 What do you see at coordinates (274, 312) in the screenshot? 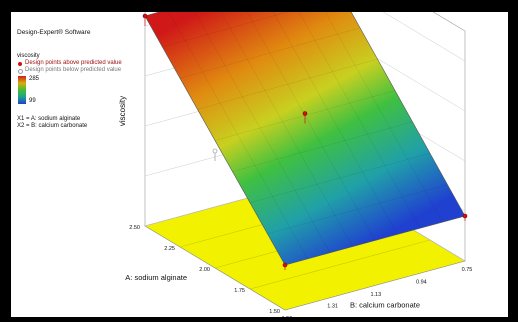
I see `a-axis-tick-label: 1.50` at bounding box center [274, 312].